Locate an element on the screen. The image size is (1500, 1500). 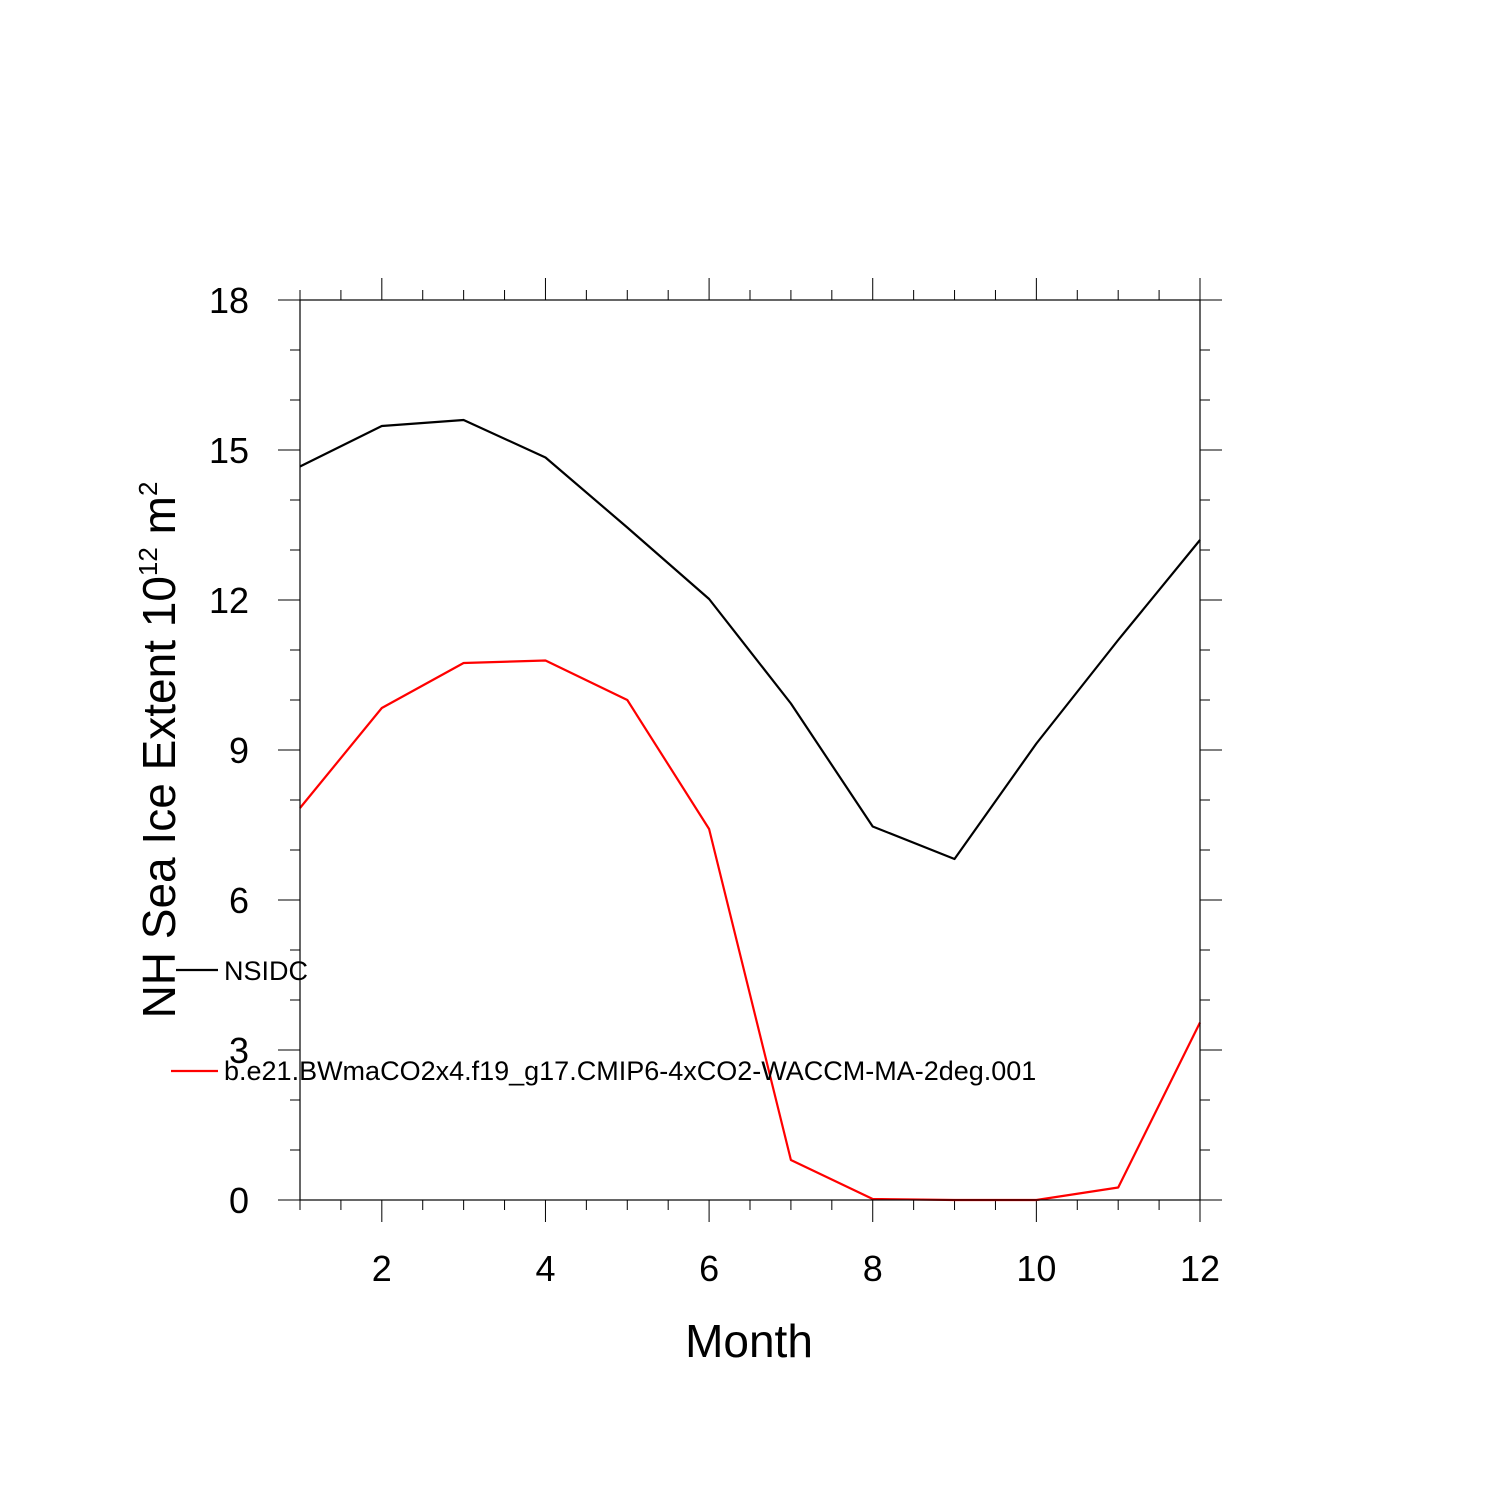
x-tick-label: 8 is located at coordinates (873, 1268).